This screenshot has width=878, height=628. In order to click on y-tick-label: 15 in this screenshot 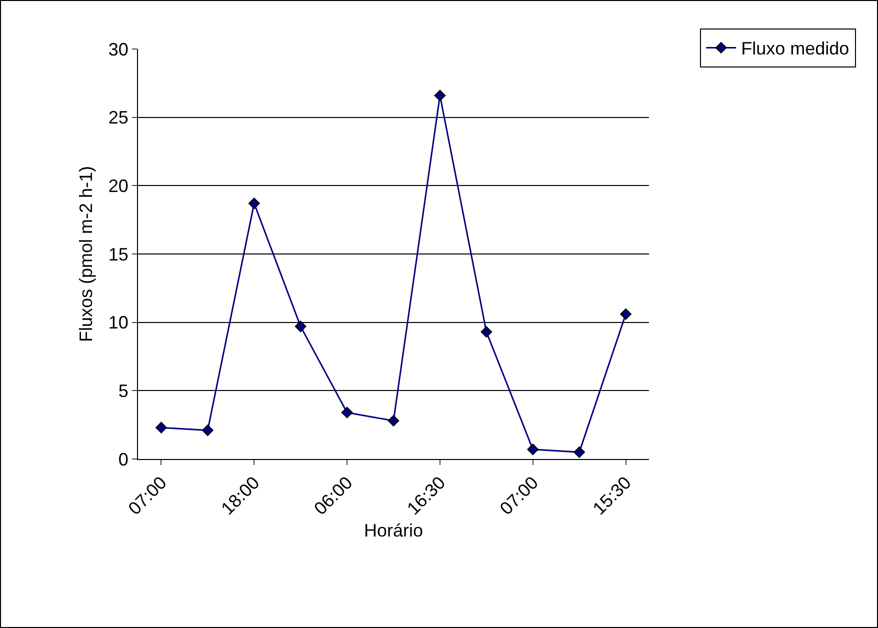, I will do `click(118, 254)`.